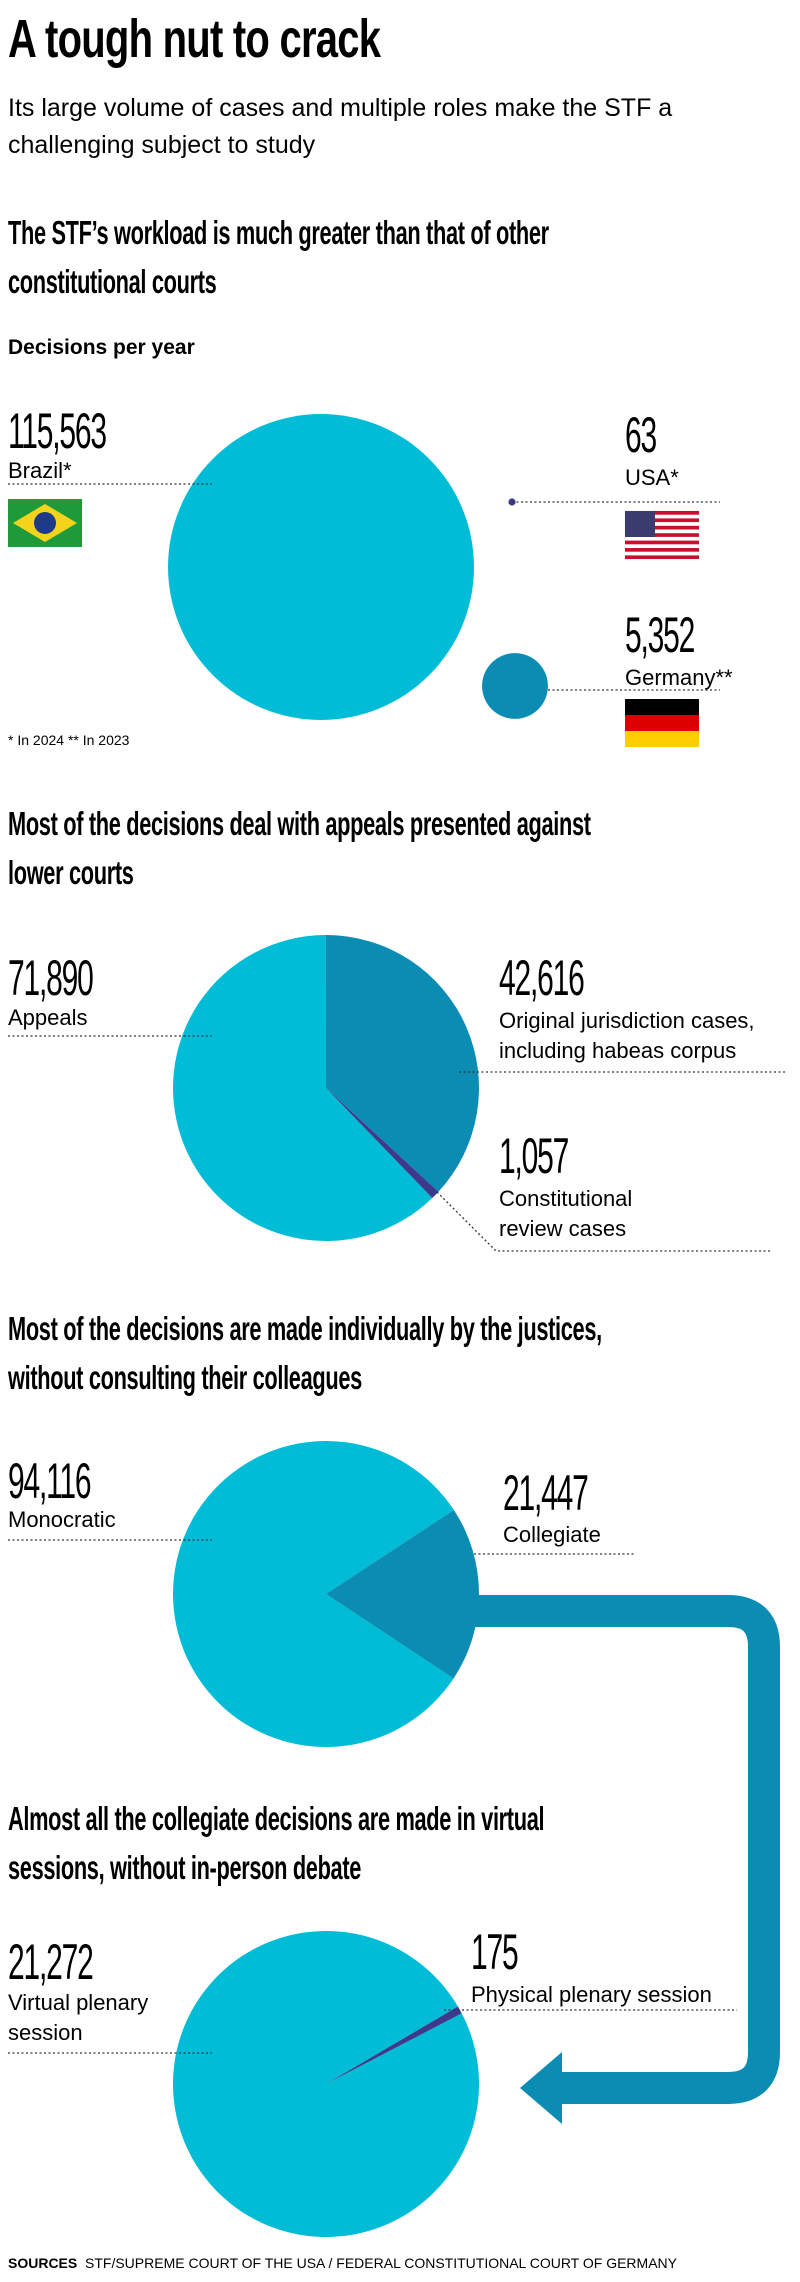  I want to click on flag-germany, so click(662, 723).